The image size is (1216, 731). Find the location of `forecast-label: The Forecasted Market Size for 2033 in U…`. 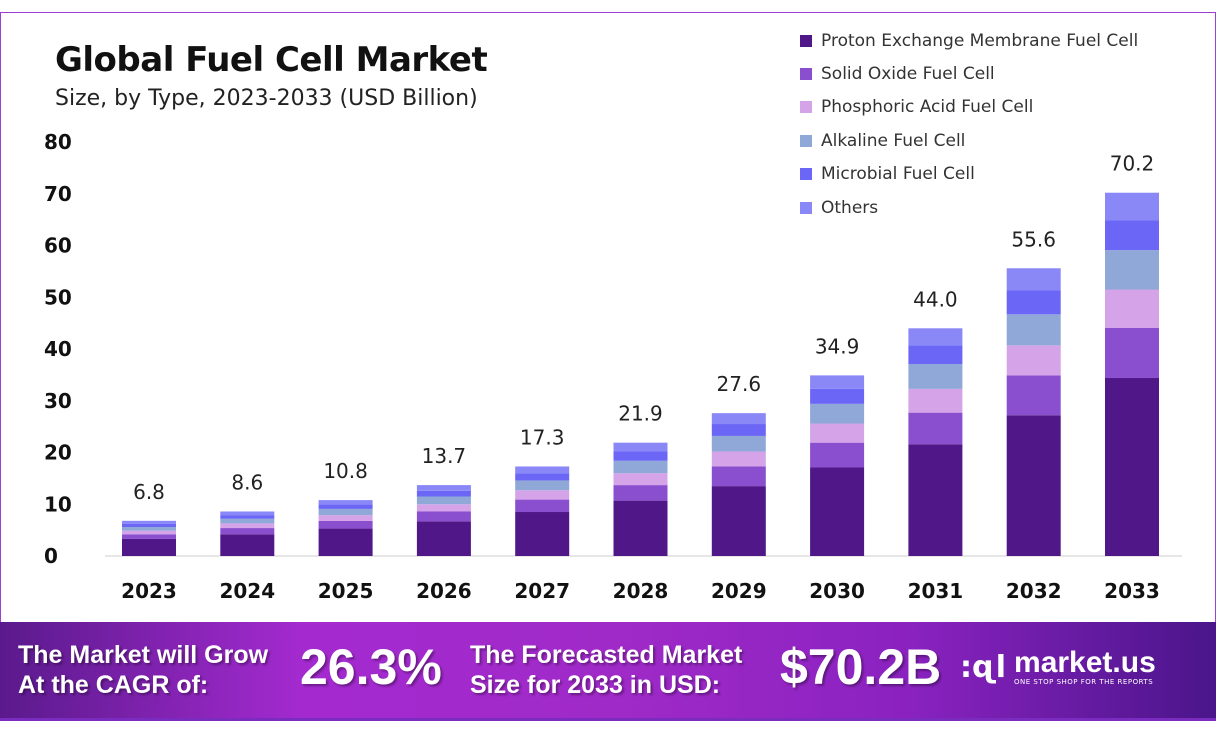

forecast-label: The Forecasted Market Size for 2033 in U… is located at coordinates (606, 670).